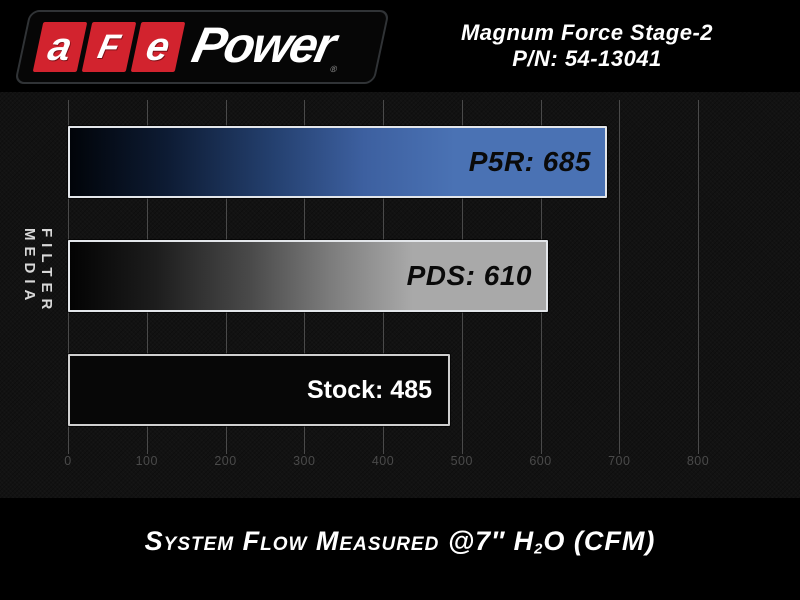  I want to click on afe-power-logo: a F e Power ®, so click(202, 47).